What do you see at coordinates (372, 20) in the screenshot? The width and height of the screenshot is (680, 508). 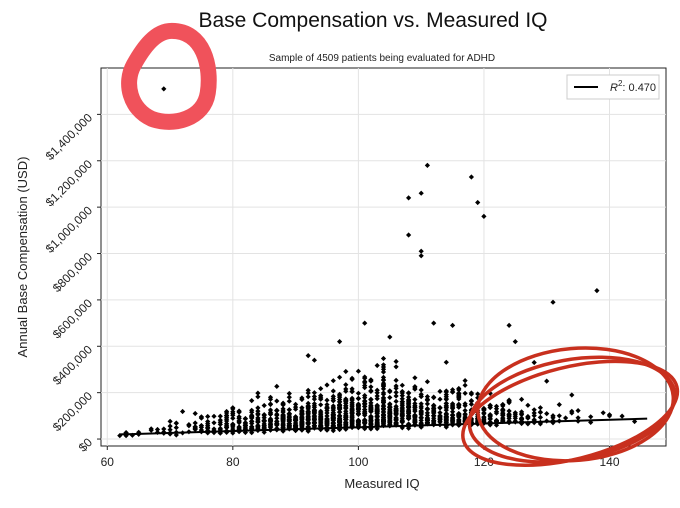 I see `chart-title: Base Compensation vs. Measured IQ` at bounding box center [372, 20].